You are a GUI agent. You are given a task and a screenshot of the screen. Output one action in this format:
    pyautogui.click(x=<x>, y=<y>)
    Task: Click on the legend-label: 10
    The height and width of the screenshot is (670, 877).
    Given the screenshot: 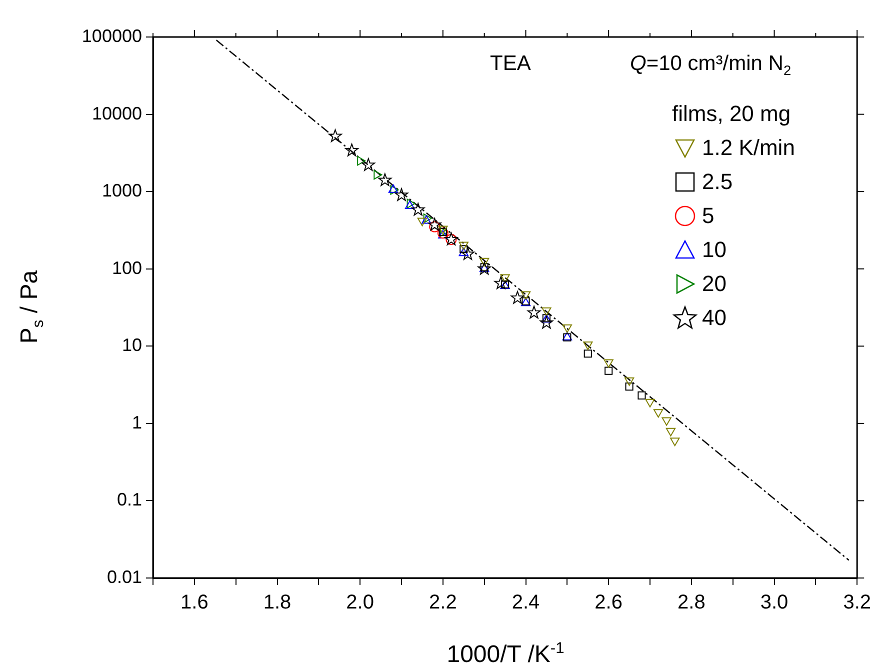 What is the action you would take?
    pyautogui.click(x=714, y=250)
    